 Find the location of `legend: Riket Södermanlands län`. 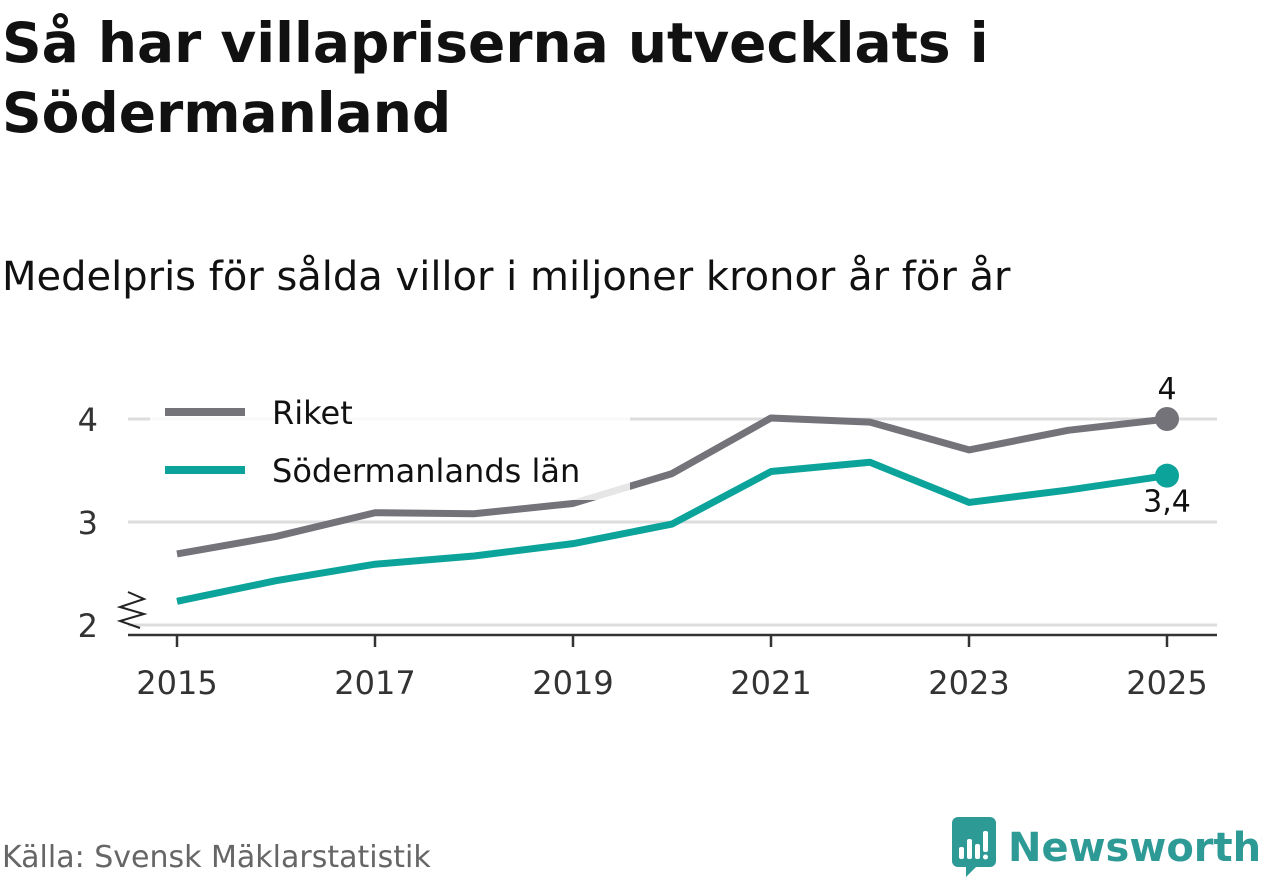

legend: Riket Södermanlands län is located at coordinates (390, 446).